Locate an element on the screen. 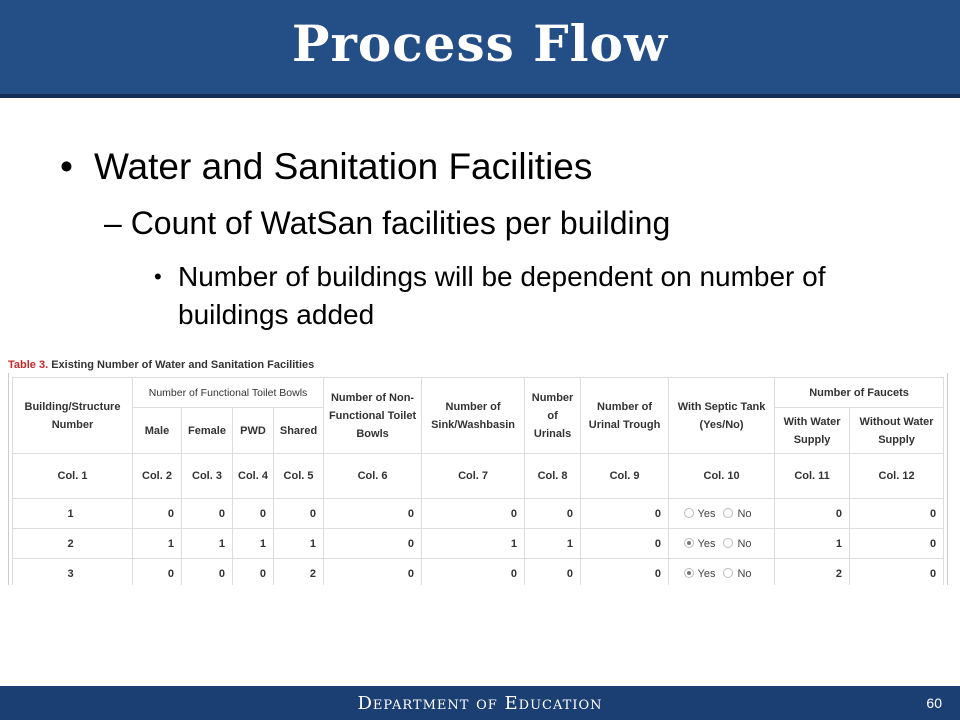 This screenshot has width=960, height=720. building-number-cell: 2 is located at coordinates (72, 543).